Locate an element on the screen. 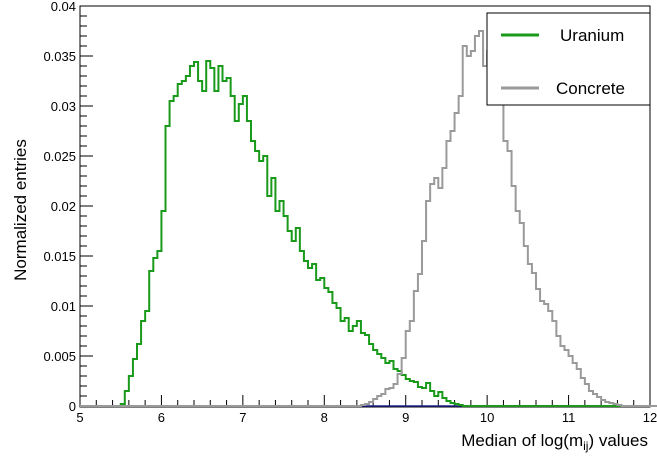 This screenshot has width=657, height=459. y-tick-label: 0.02 is located at coordinates (63, 206).